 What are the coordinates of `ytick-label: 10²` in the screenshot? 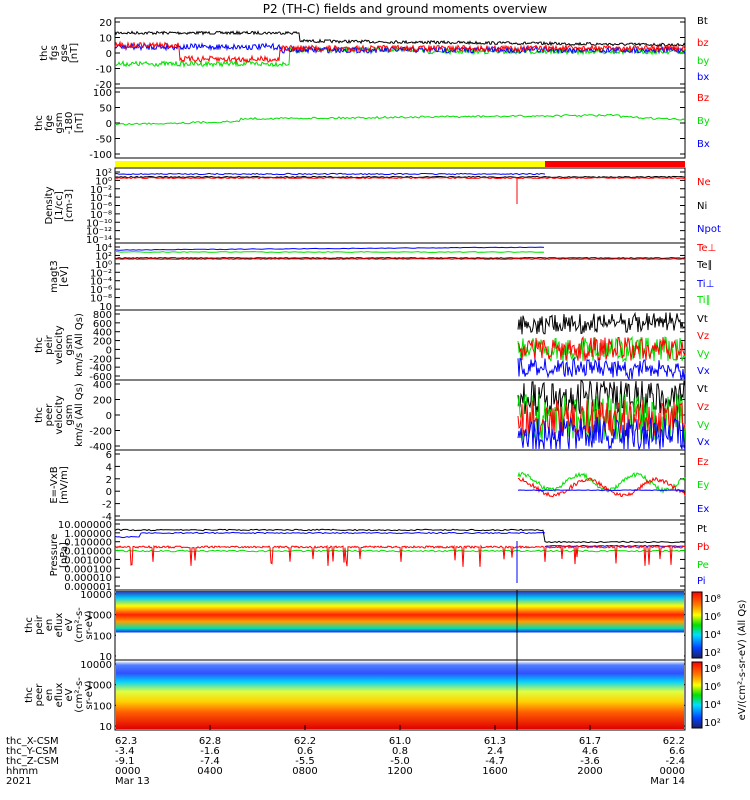 It's located at (103, 173).